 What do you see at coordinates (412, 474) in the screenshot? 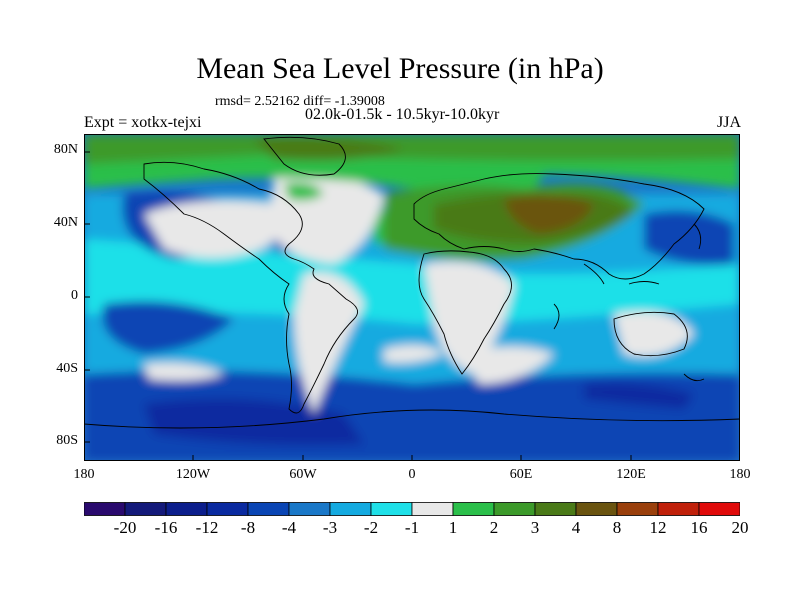
I see `lon-tick-0: 0` at bounding box center [412, 474].